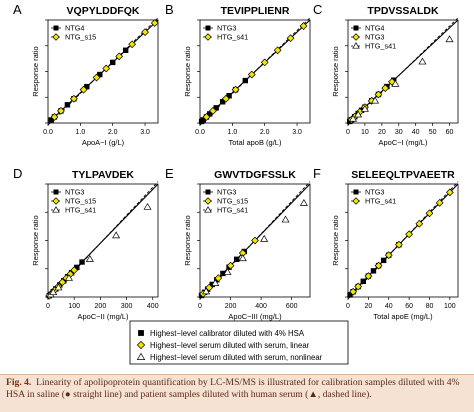  I want to click on panel-letter: E, so click(169, 173).